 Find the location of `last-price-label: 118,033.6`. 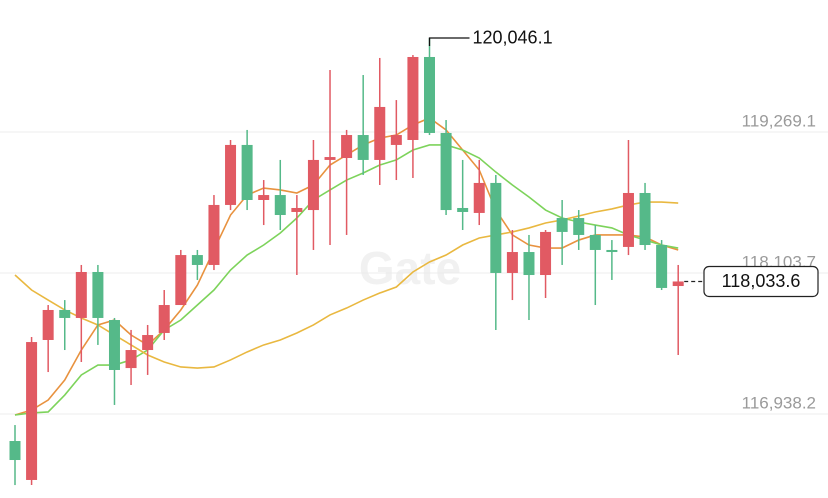

last-price-label: 118,033.6 is located at coordinates (761, 281).